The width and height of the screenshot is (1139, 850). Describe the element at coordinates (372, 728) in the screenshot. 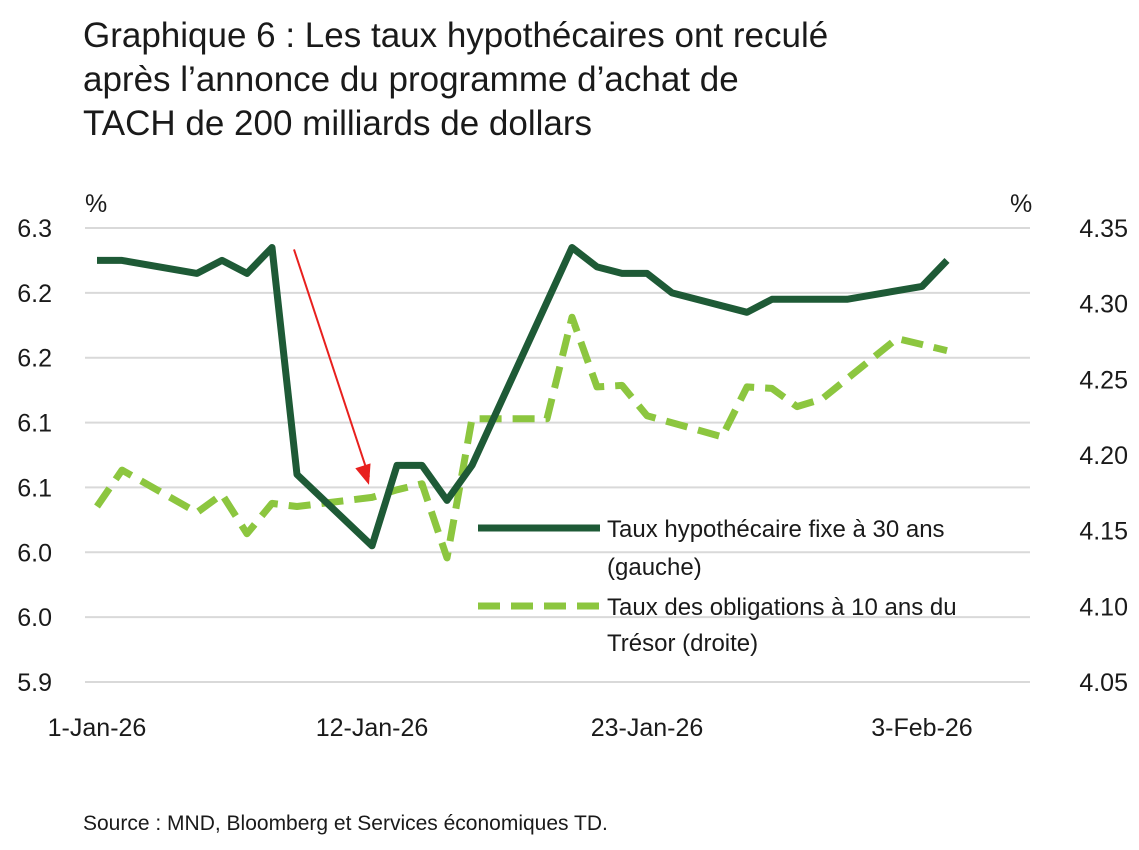

I see `x-tick-label: 12-Jan-26` at that location.